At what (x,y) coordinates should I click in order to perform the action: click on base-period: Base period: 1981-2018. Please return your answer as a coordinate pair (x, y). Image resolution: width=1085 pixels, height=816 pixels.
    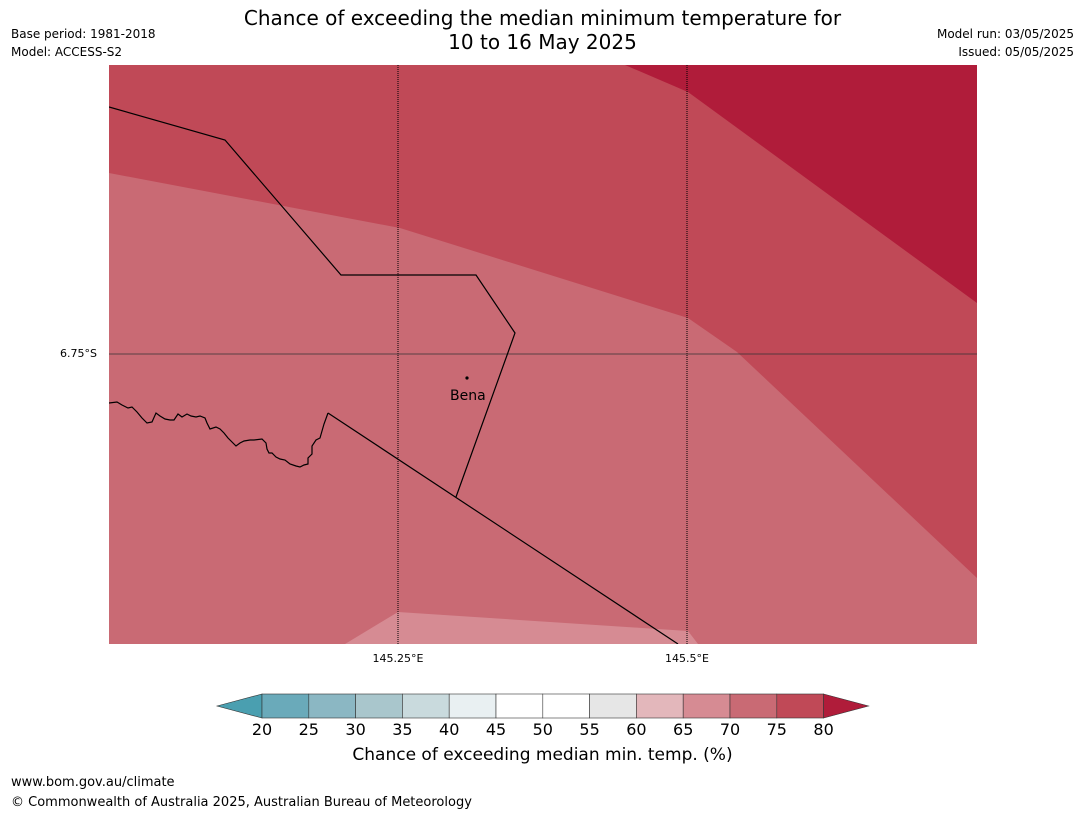
    Looking at the image, I should click on (83, 34).